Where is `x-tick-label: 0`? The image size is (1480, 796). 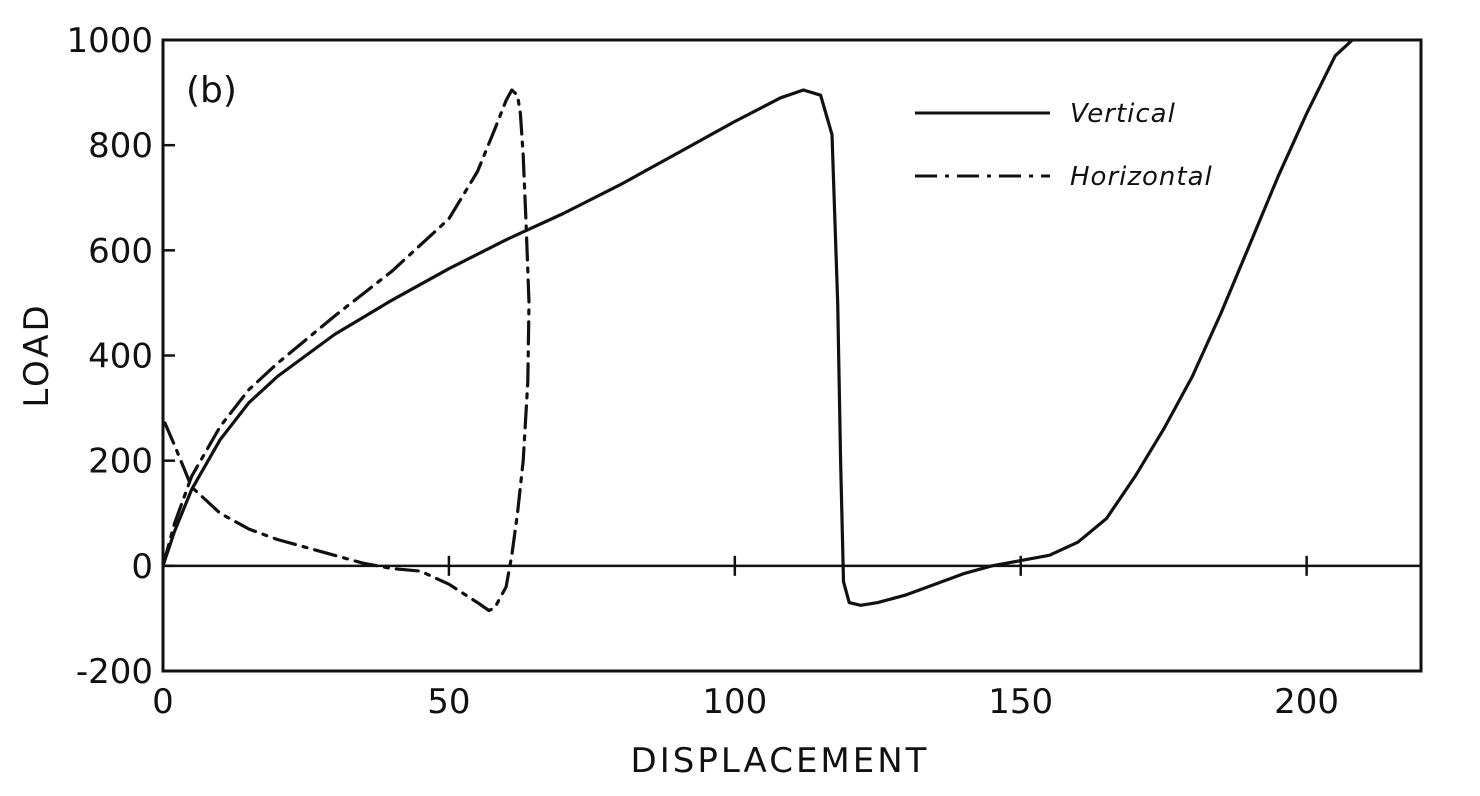 x-tick-label: 0 is located at coordinates (163, 702).